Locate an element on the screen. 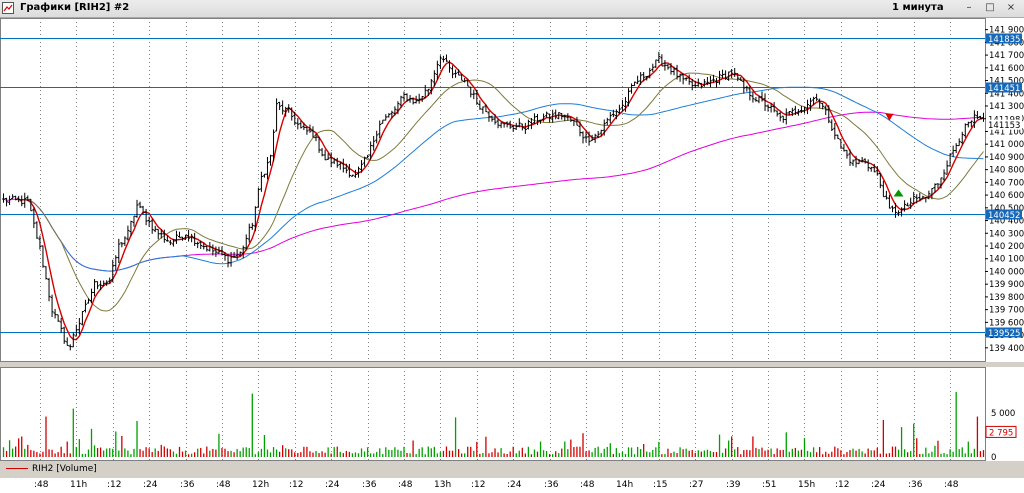  close-button: × is located at coordinates (1011, 7).